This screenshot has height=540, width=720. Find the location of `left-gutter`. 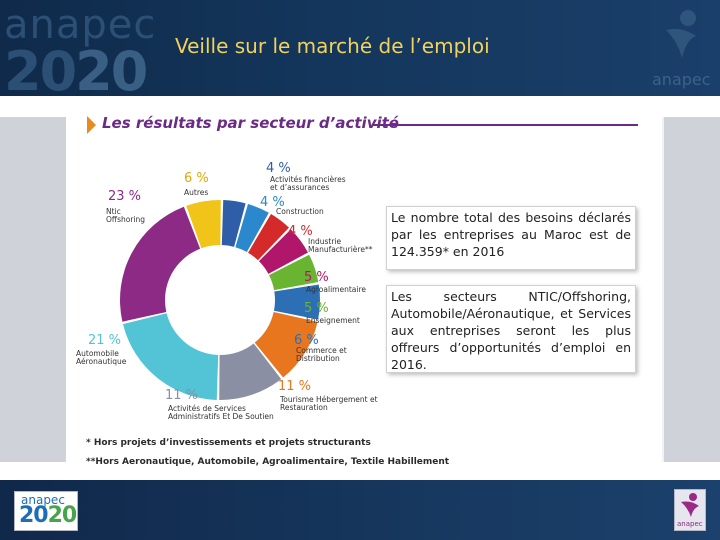

left-gutter is located at coordinates (33, 289).